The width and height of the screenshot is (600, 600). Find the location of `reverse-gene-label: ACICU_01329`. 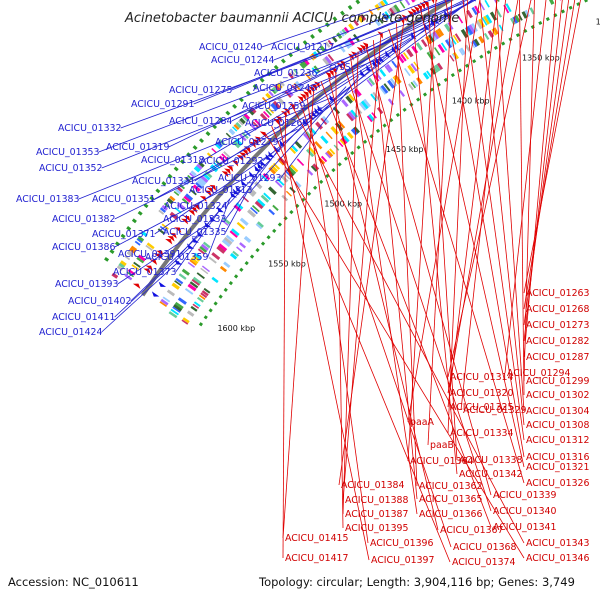

reverse-gene-label: ACICU_01329 is located at coordinates (495, 410).